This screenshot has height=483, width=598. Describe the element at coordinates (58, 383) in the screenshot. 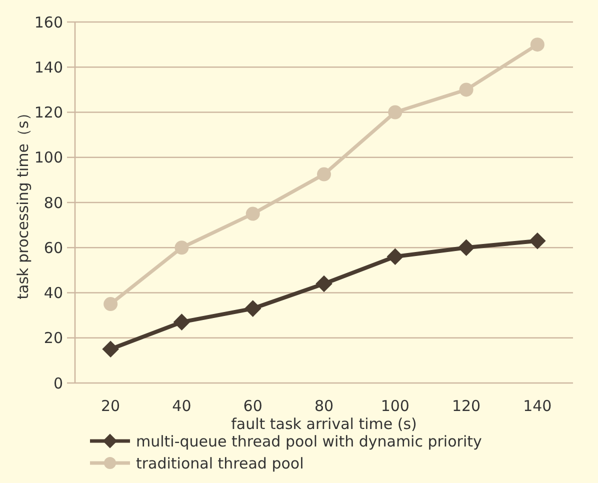

I see `y-tick-label: 0` at that location.